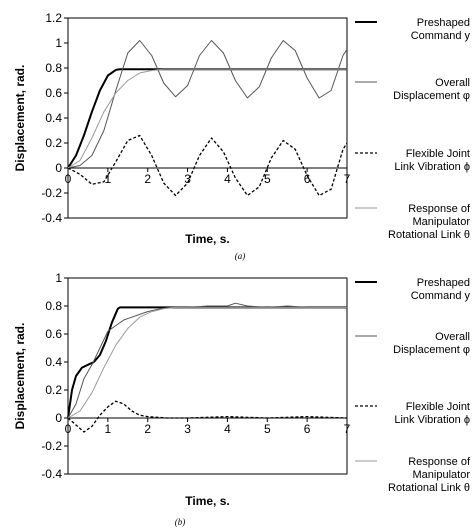 This screenshot has width=474, height=528. Describe the element at coordinates (240, 256) in the screenshot. I see `figure-caption: (a)` at that location.